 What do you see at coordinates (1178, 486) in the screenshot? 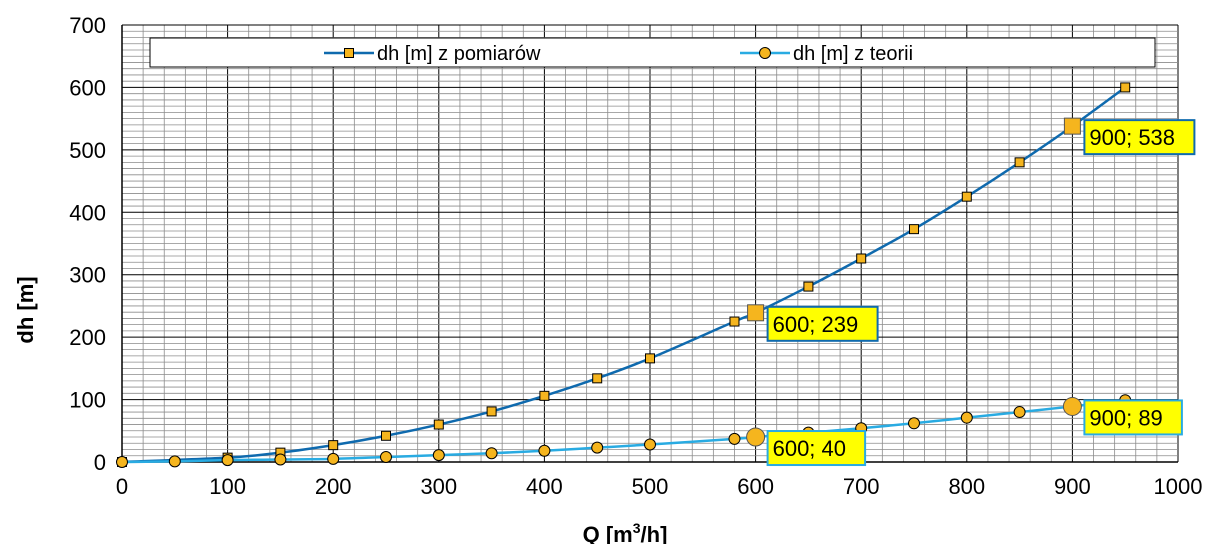
I see `x-tick-label: 1000` at bounding box center [1178, 486].